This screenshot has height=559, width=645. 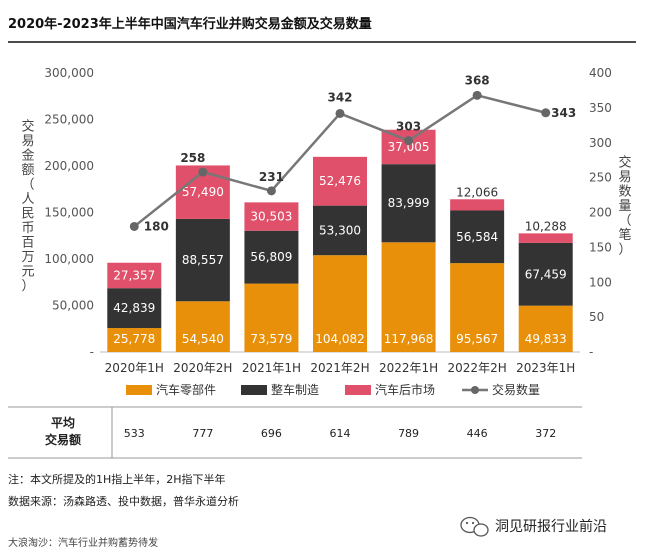 What do you see at coordinates (63, 439) in the screenshot?
I see `avg-table-title-2: 交易额` at bounding box center [63, 439].